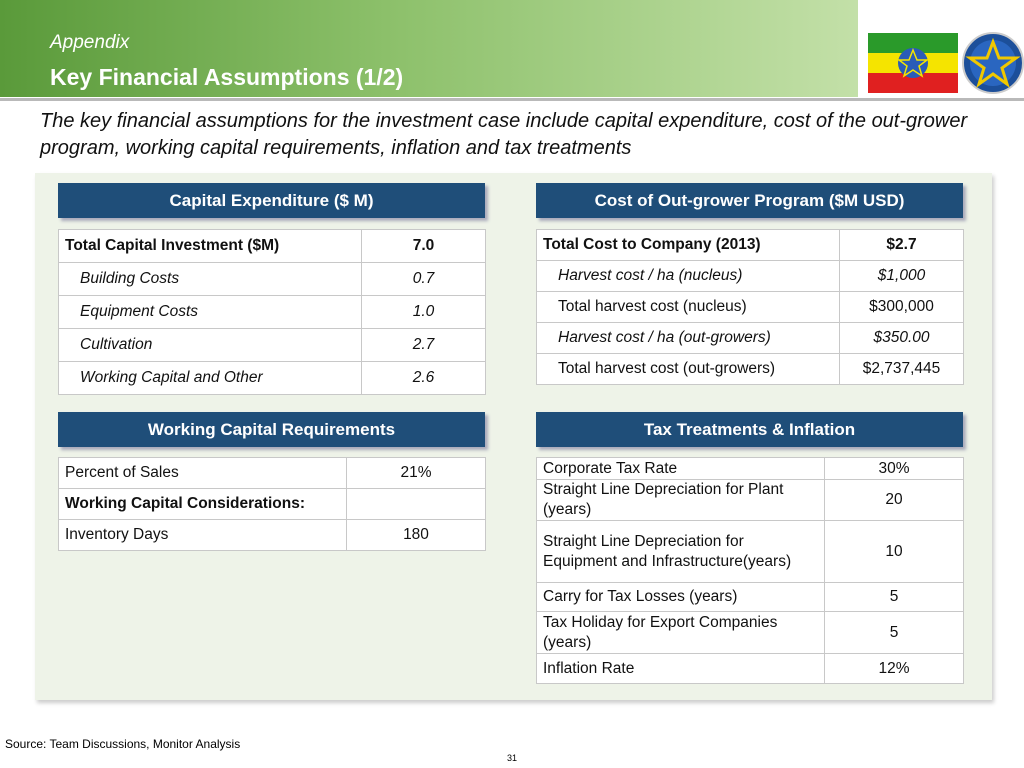 The height and width of the screenshot is (768, 1024). I want to click on label-cell: Building Costs, so click(210, 279).